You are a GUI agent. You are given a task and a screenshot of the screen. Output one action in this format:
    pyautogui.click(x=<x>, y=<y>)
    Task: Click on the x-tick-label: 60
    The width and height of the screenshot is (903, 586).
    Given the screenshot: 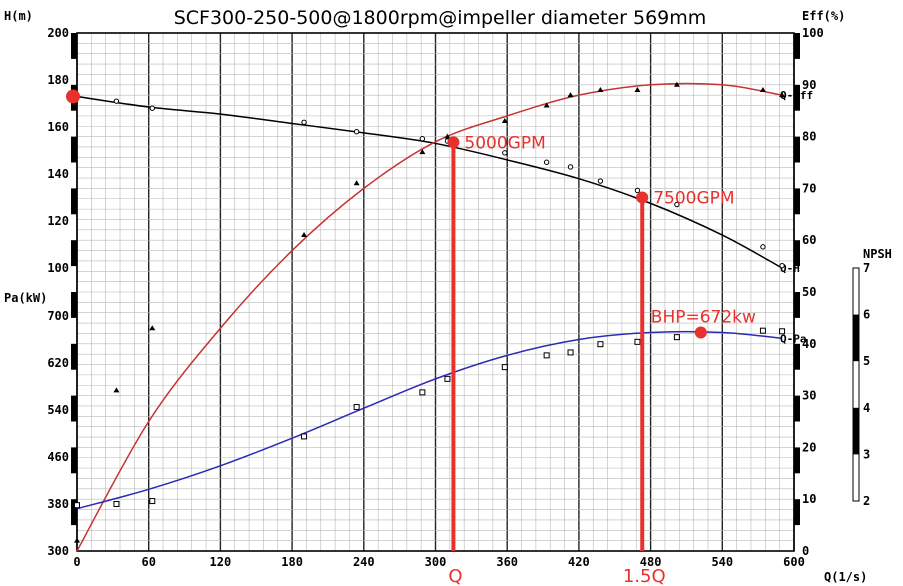 What is the action you would take?
    pyautogui.click(x=148, y=562)
    